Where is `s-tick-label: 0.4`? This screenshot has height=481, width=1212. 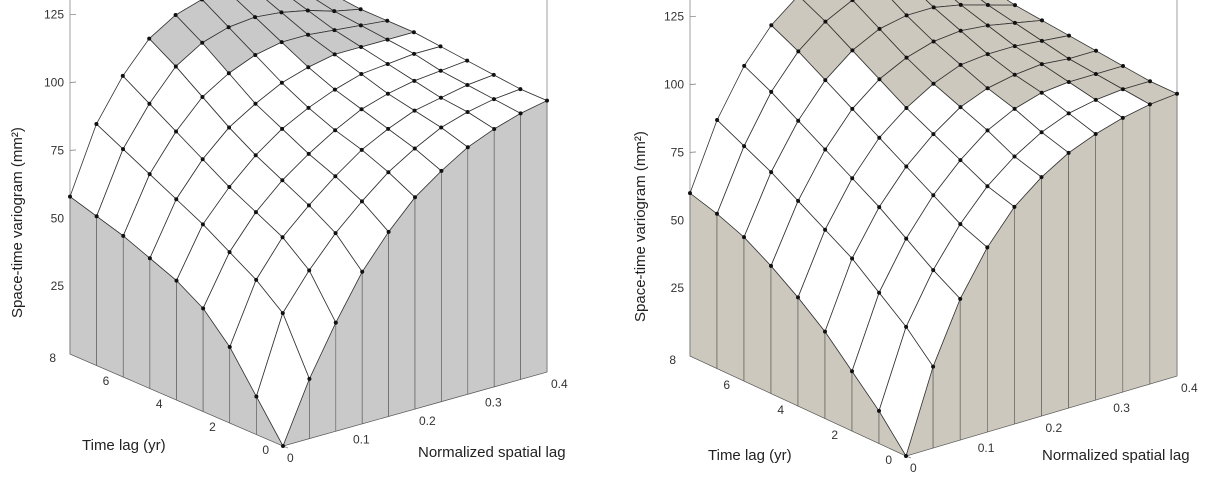
s-tick-label: 0.4 is located at coordinates (559, 384).